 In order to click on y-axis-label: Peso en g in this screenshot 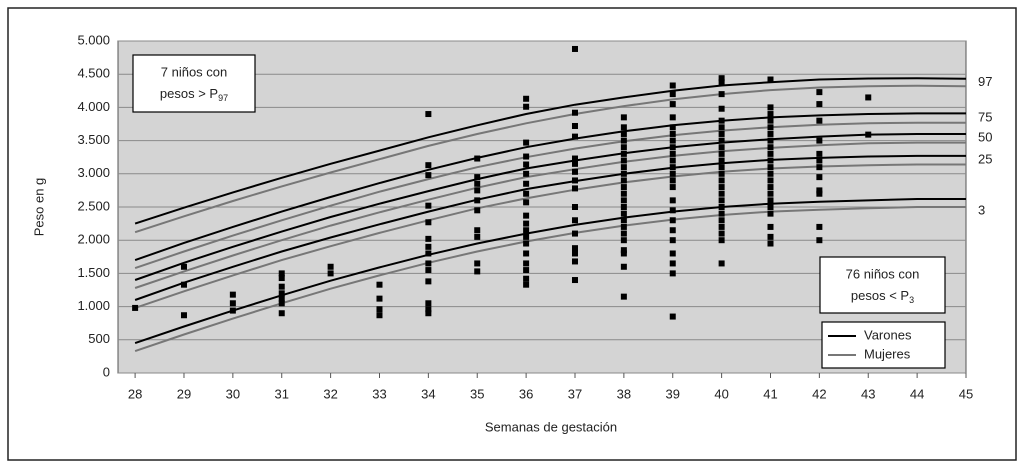, I will do `click(38, 207)`.